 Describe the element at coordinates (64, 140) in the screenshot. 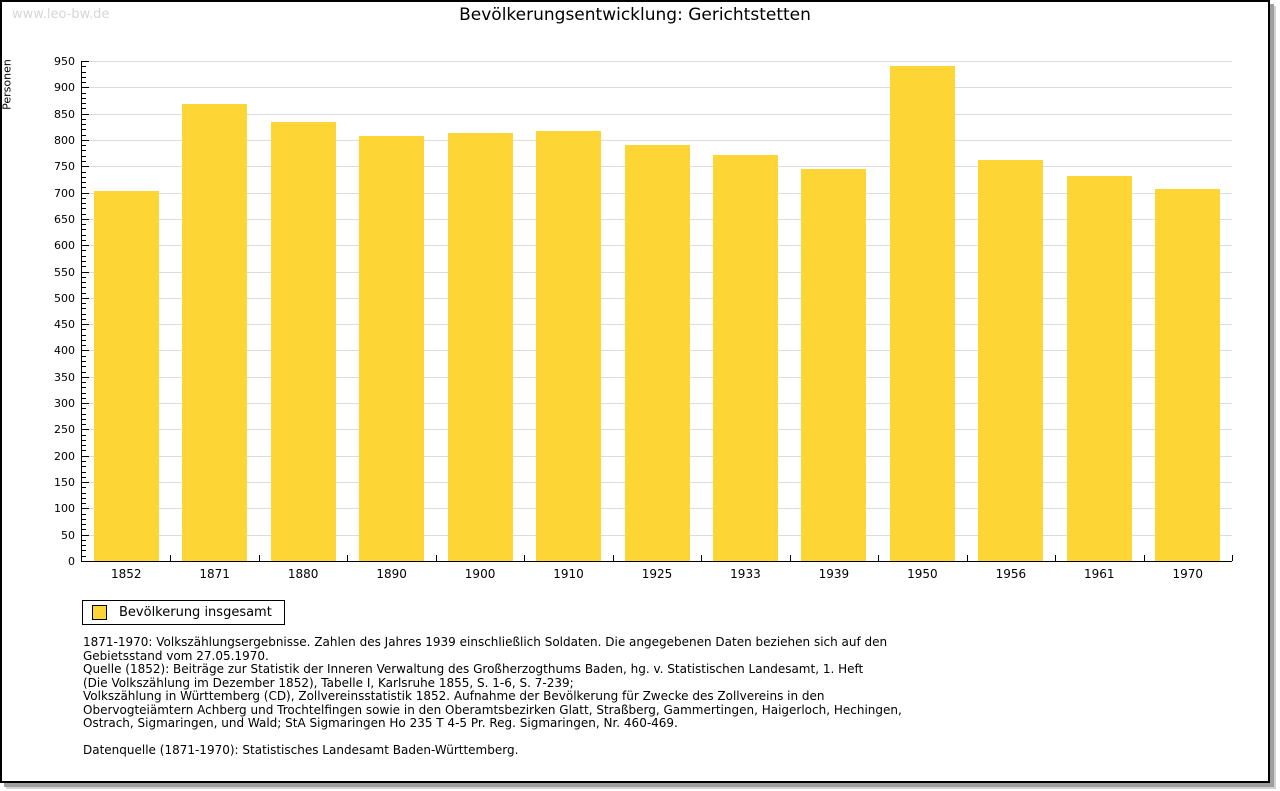

I see `y-tick-label: 800` at that location.